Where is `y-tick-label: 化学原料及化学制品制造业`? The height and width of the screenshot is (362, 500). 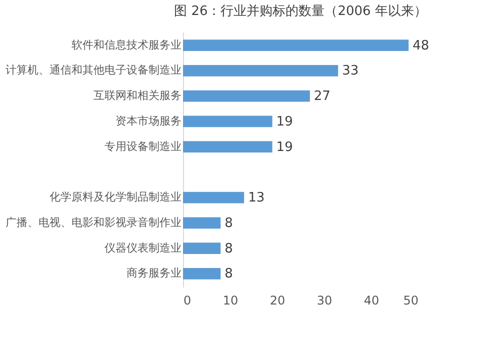 y-tick-label: 化学原料及化学制品制造业 is located at coordinates (116, 197).